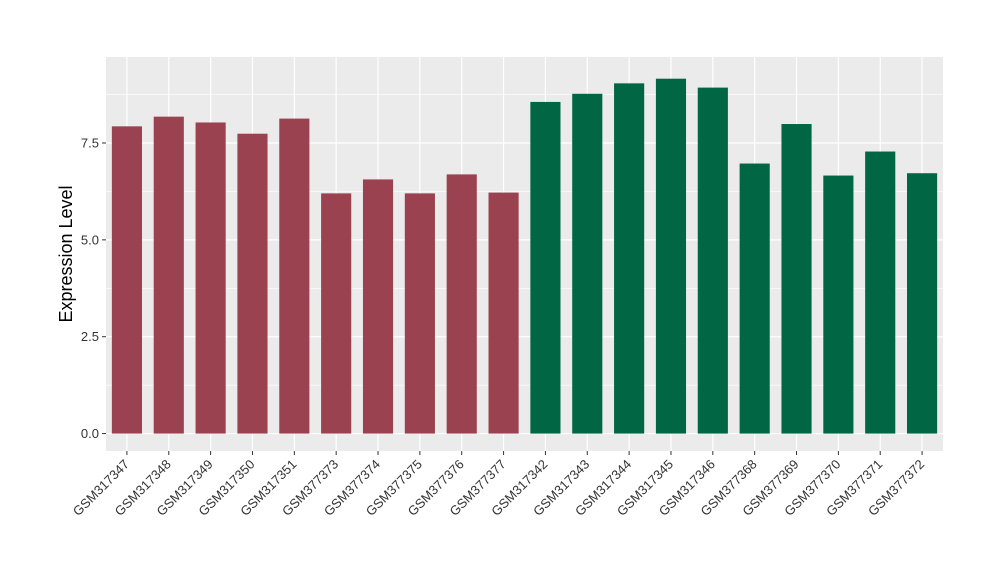 Image resolution: width=1000 pixels, height=585 pixels. Describe the element at coordinates (90, 143) in the screenshot. I see `y-tick-label: 7.5` at that location.